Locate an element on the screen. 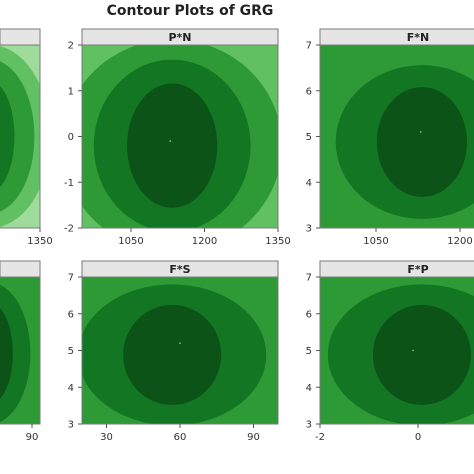 This screenshot has width=474, height=474. contour-panel-1: 1350 is located at coordinates (26, 137).